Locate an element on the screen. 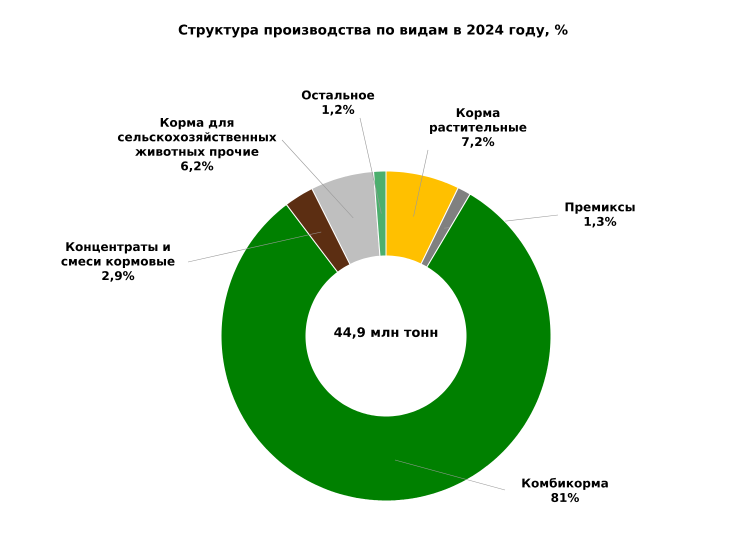 Image resolution: width=746 pixels, height=540 pixels. slice-label: Корма для сельскохозяйственных животных прочие is located at coordinates (197, 138).